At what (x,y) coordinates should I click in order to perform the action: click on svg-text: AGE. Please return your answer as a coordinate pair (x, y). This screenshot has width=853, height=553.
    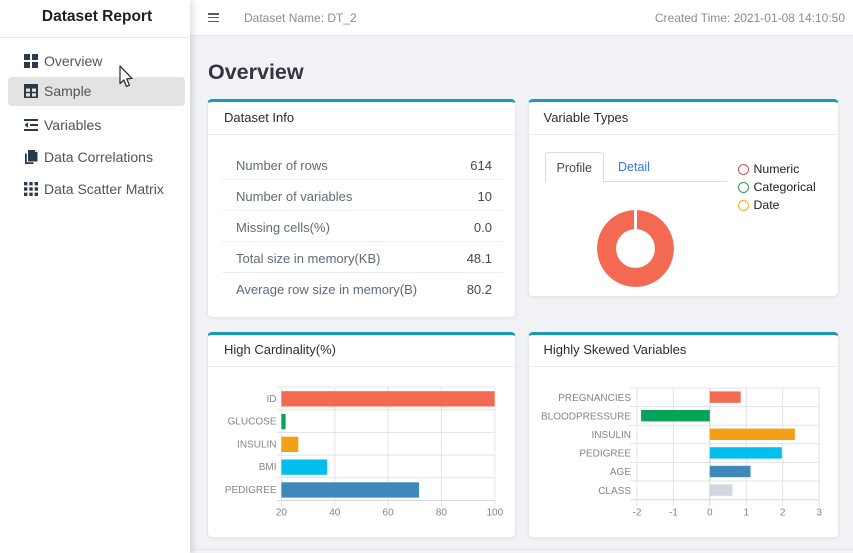
    Looking at the image, I should click on (620, 472).